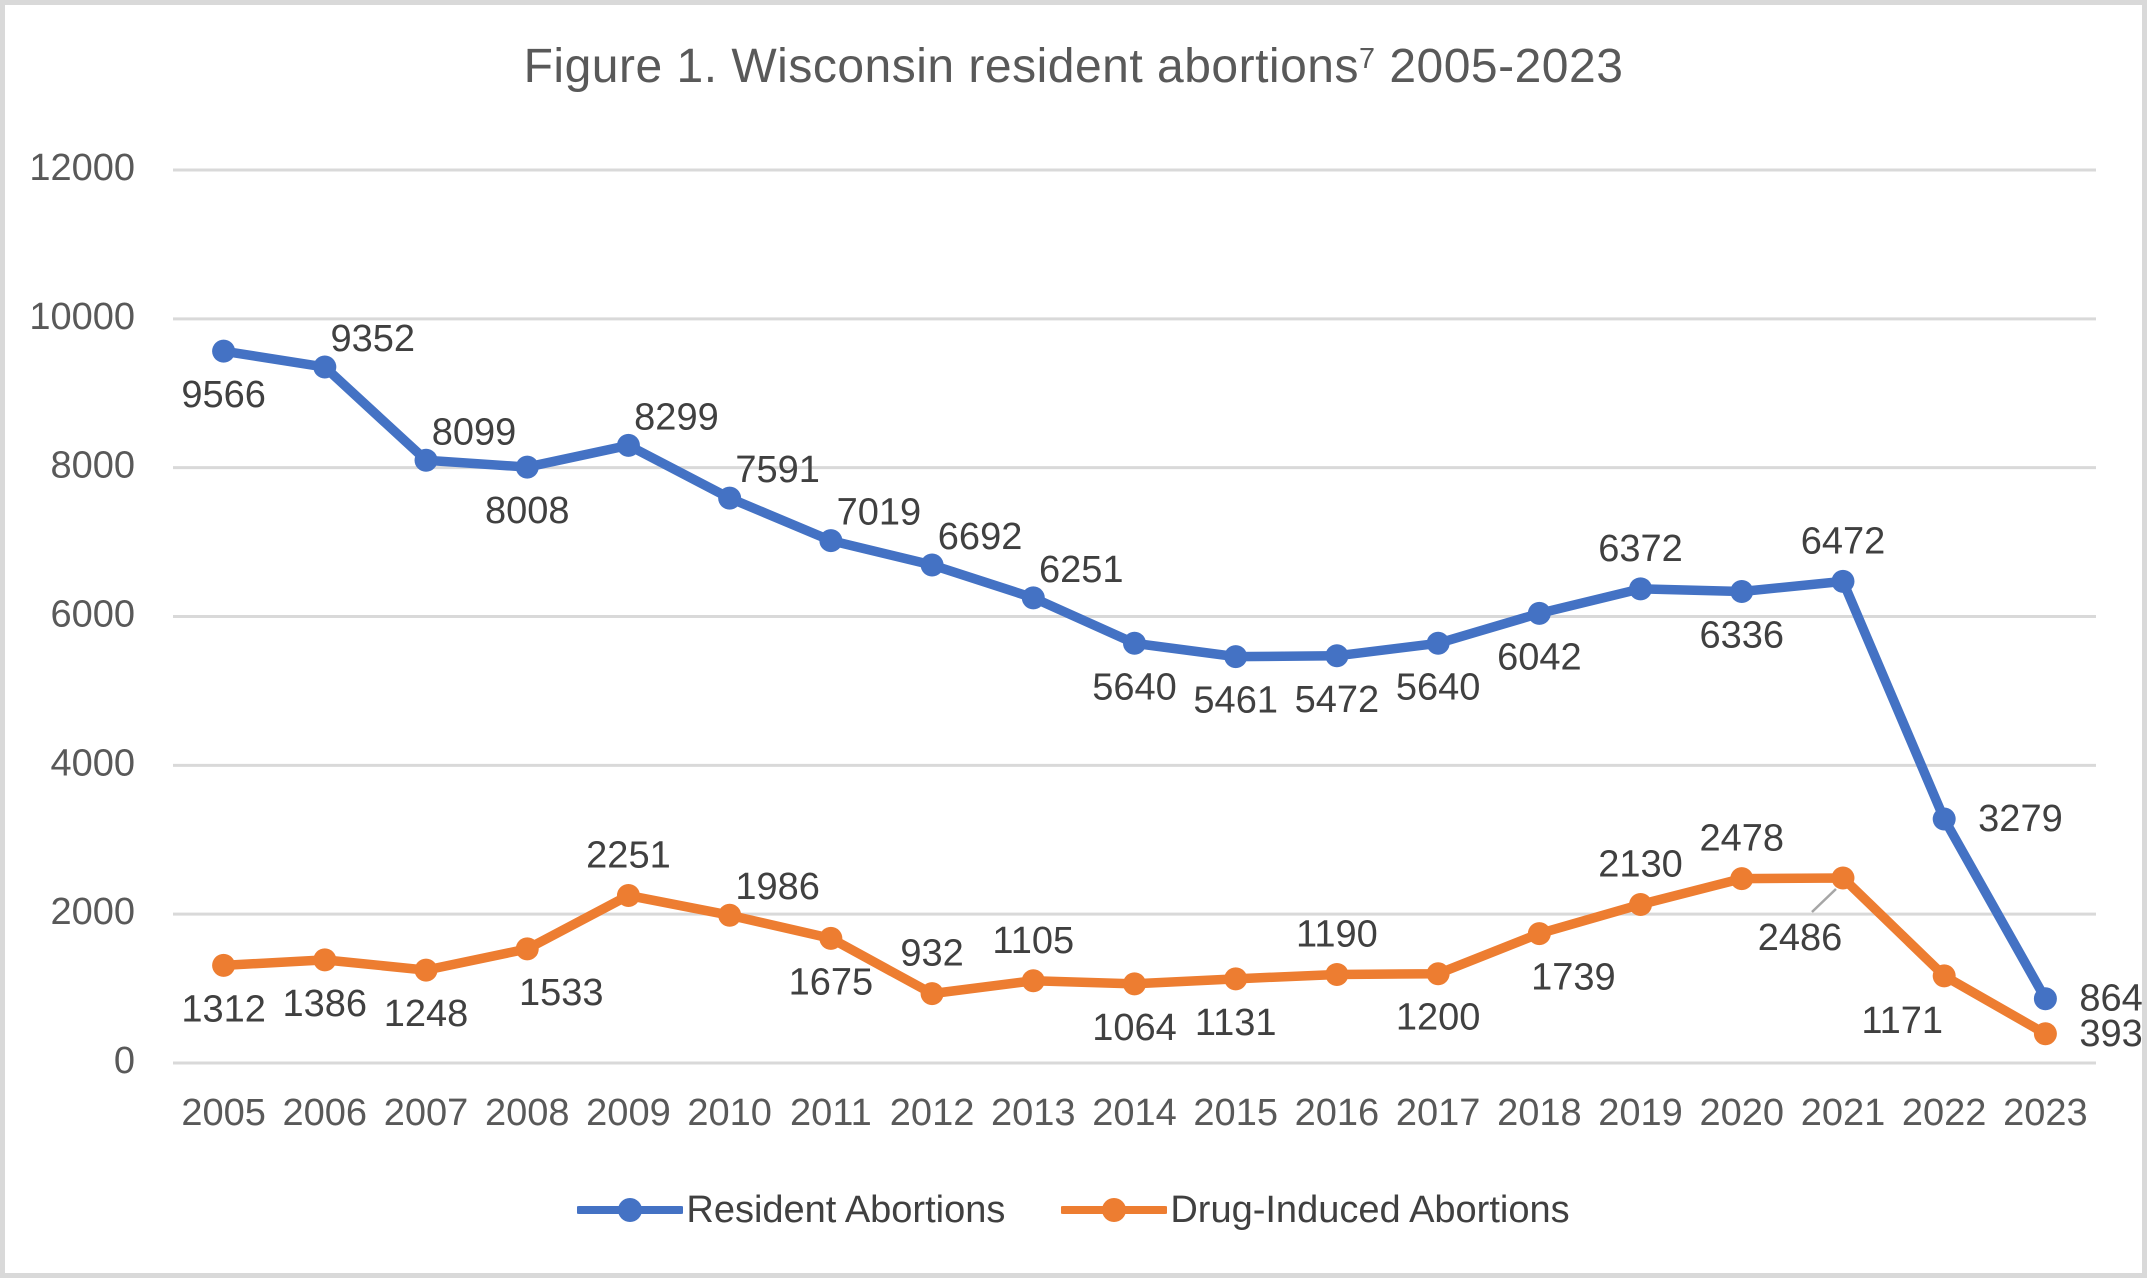 The image size is (2147, 1278). Describe the element at coordinates (1843, 541) in the screenshot. I see `resident-abortions-data-label: 6472` at that location.